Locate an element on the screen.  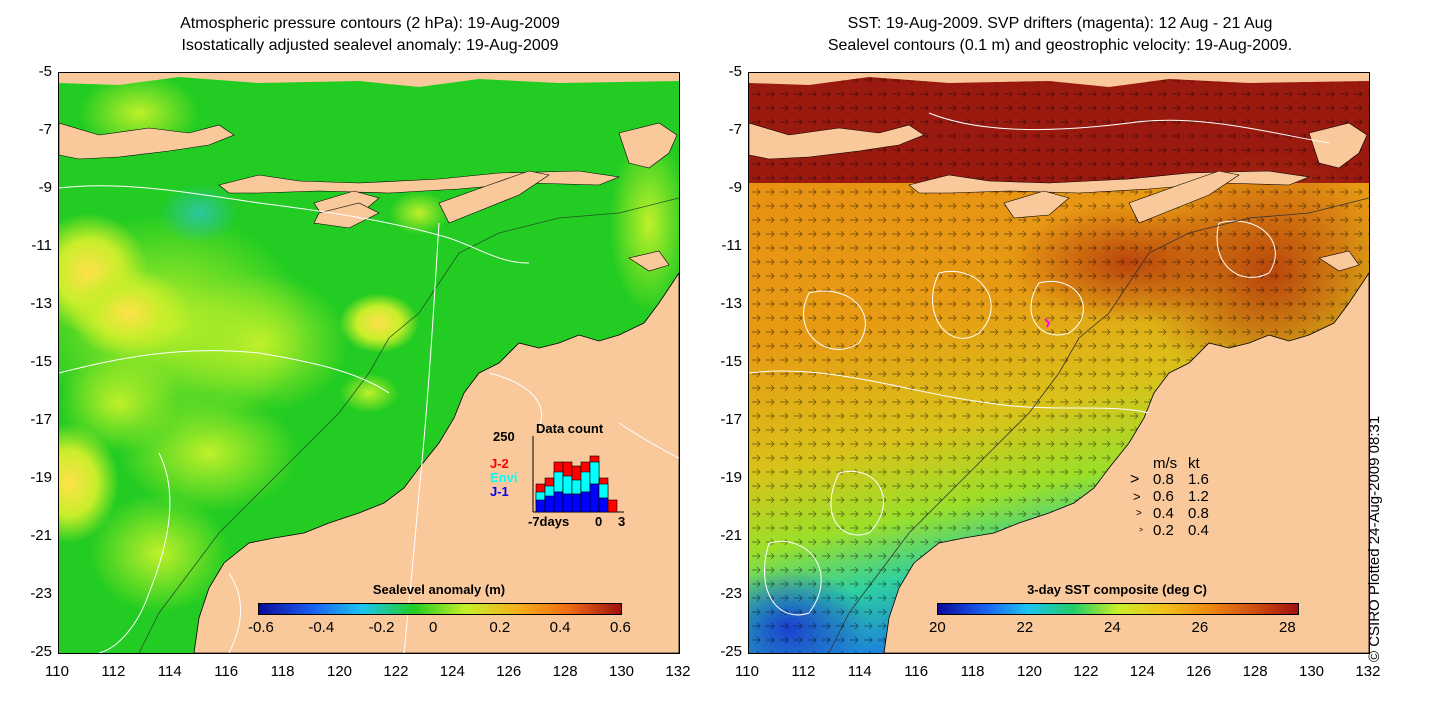
colorbar-tick-label: 0.4 is located at coordinates (560, 627).